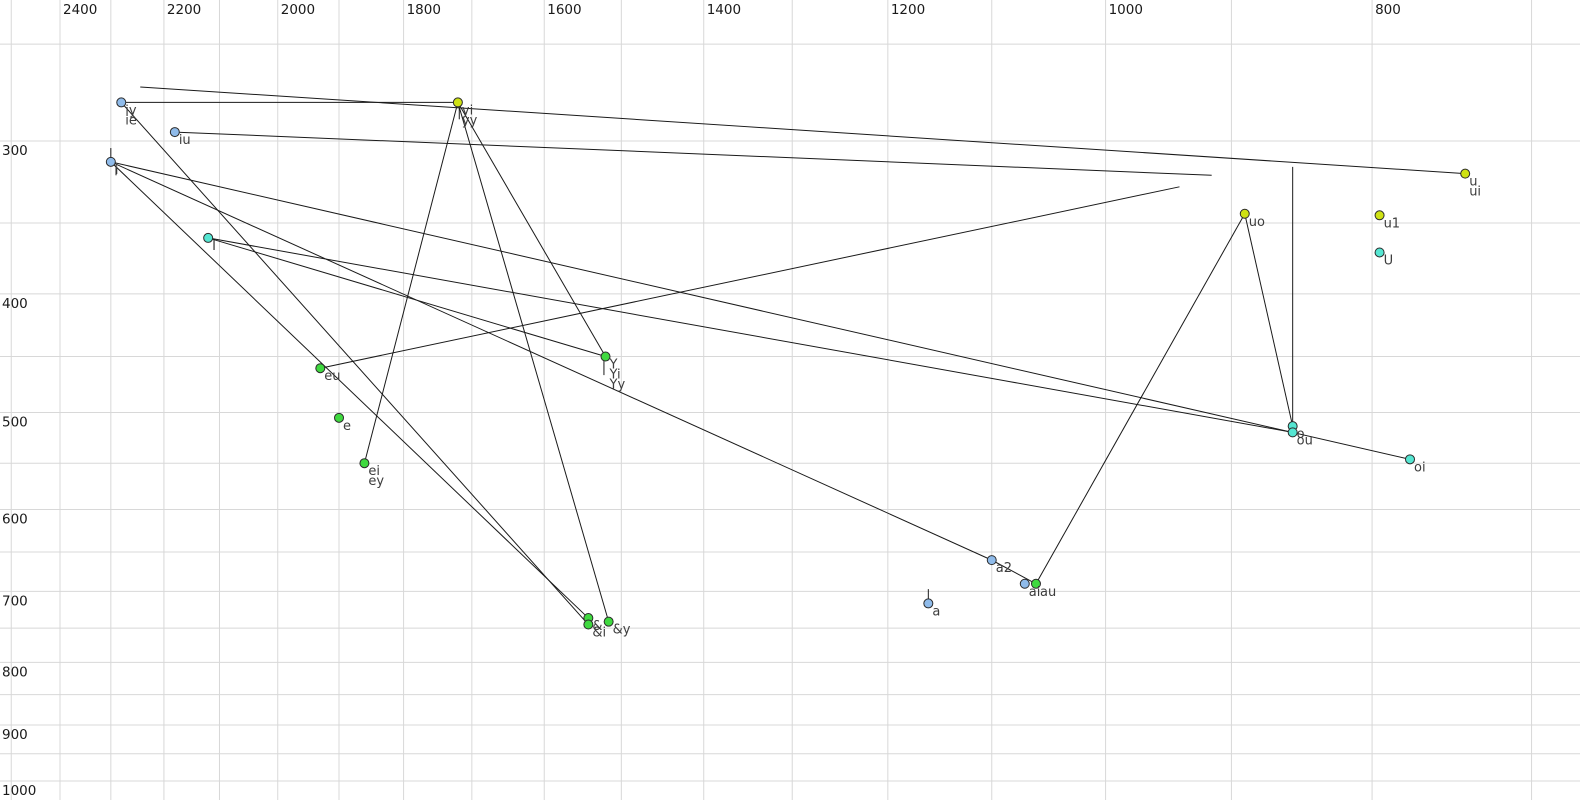  I want to click on y-axis-tick-label: 900, so click(15, 735).